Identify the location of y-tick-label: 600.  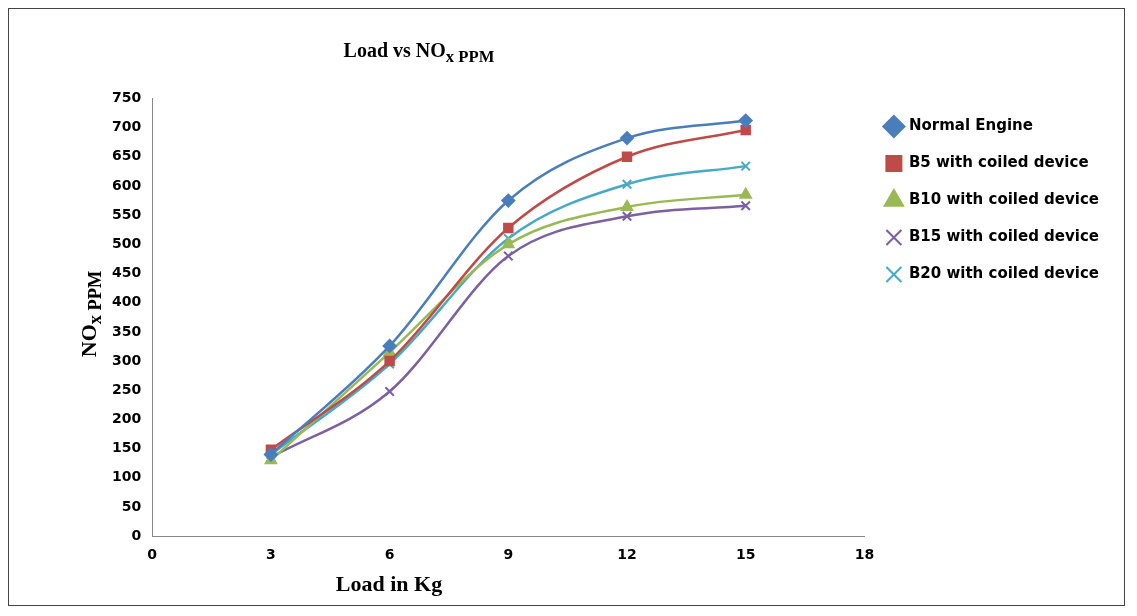
(126, 184).